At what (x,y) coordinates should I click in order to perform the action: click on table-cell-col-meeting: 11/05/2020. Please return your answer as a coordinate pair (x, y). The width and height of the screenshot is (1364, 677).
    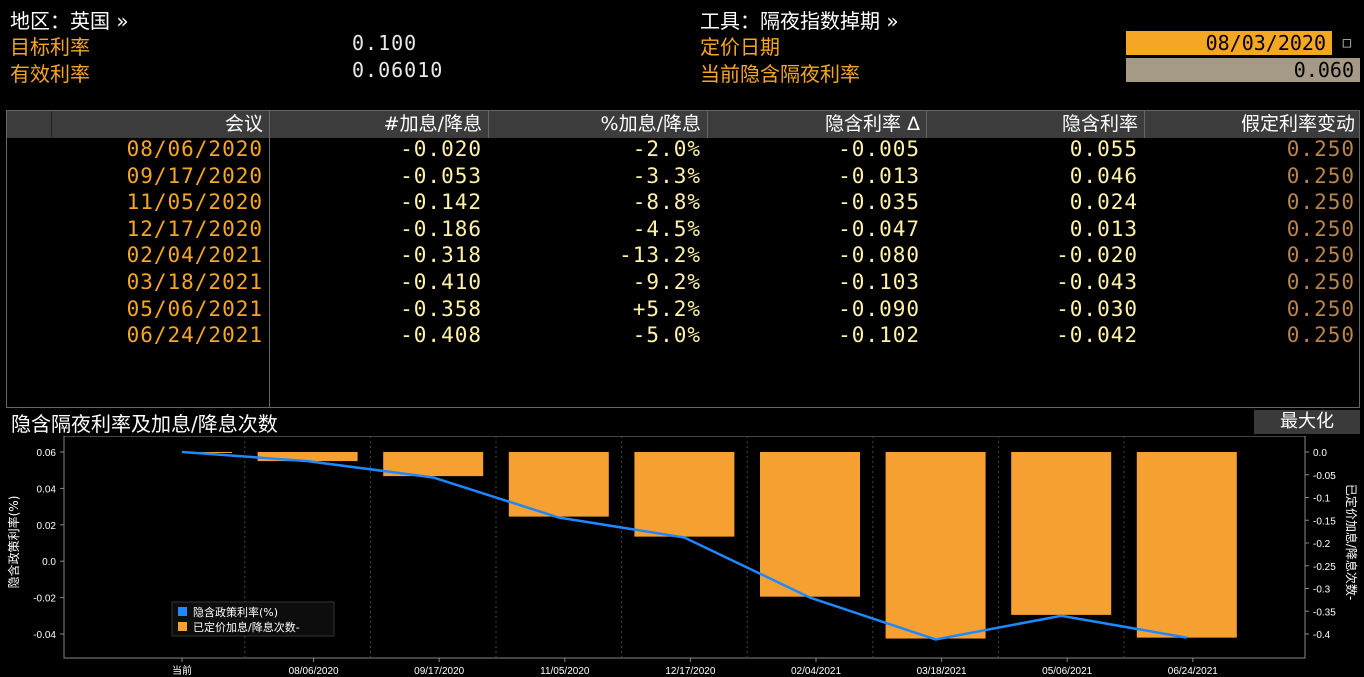
    Looking at the image, I should click on (194, 202).